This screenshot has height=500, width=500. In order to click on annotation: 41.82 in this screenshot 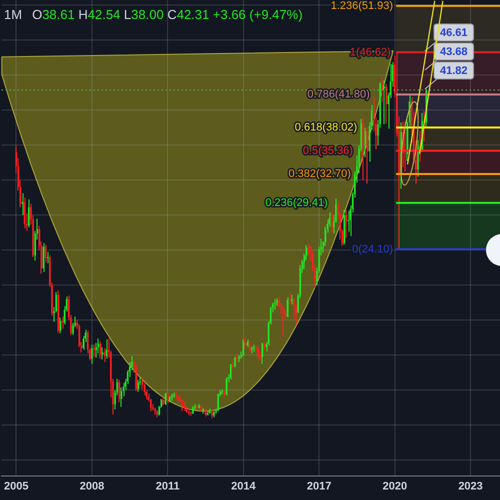, I will do `click(454, 71)`.